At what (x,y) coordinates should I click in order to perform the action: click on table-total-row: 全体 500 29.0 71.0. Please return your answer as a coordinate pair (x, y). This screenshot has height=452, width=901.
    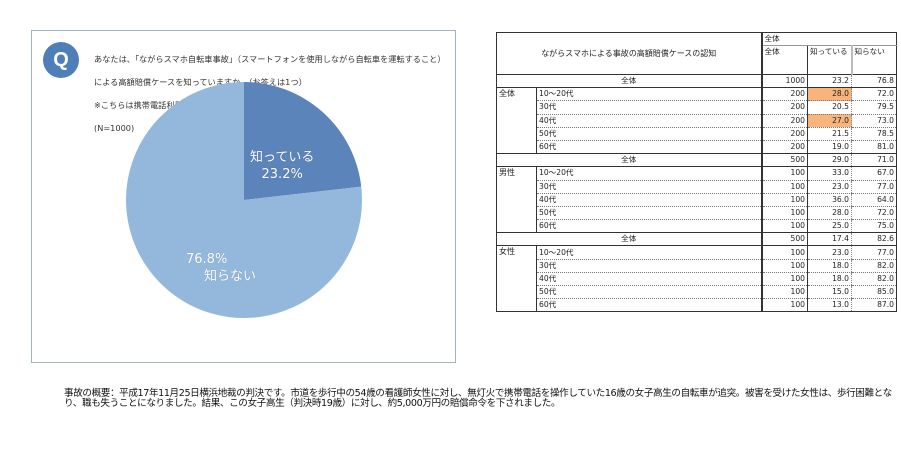
    Looking at the image, I should click on (696, 160).